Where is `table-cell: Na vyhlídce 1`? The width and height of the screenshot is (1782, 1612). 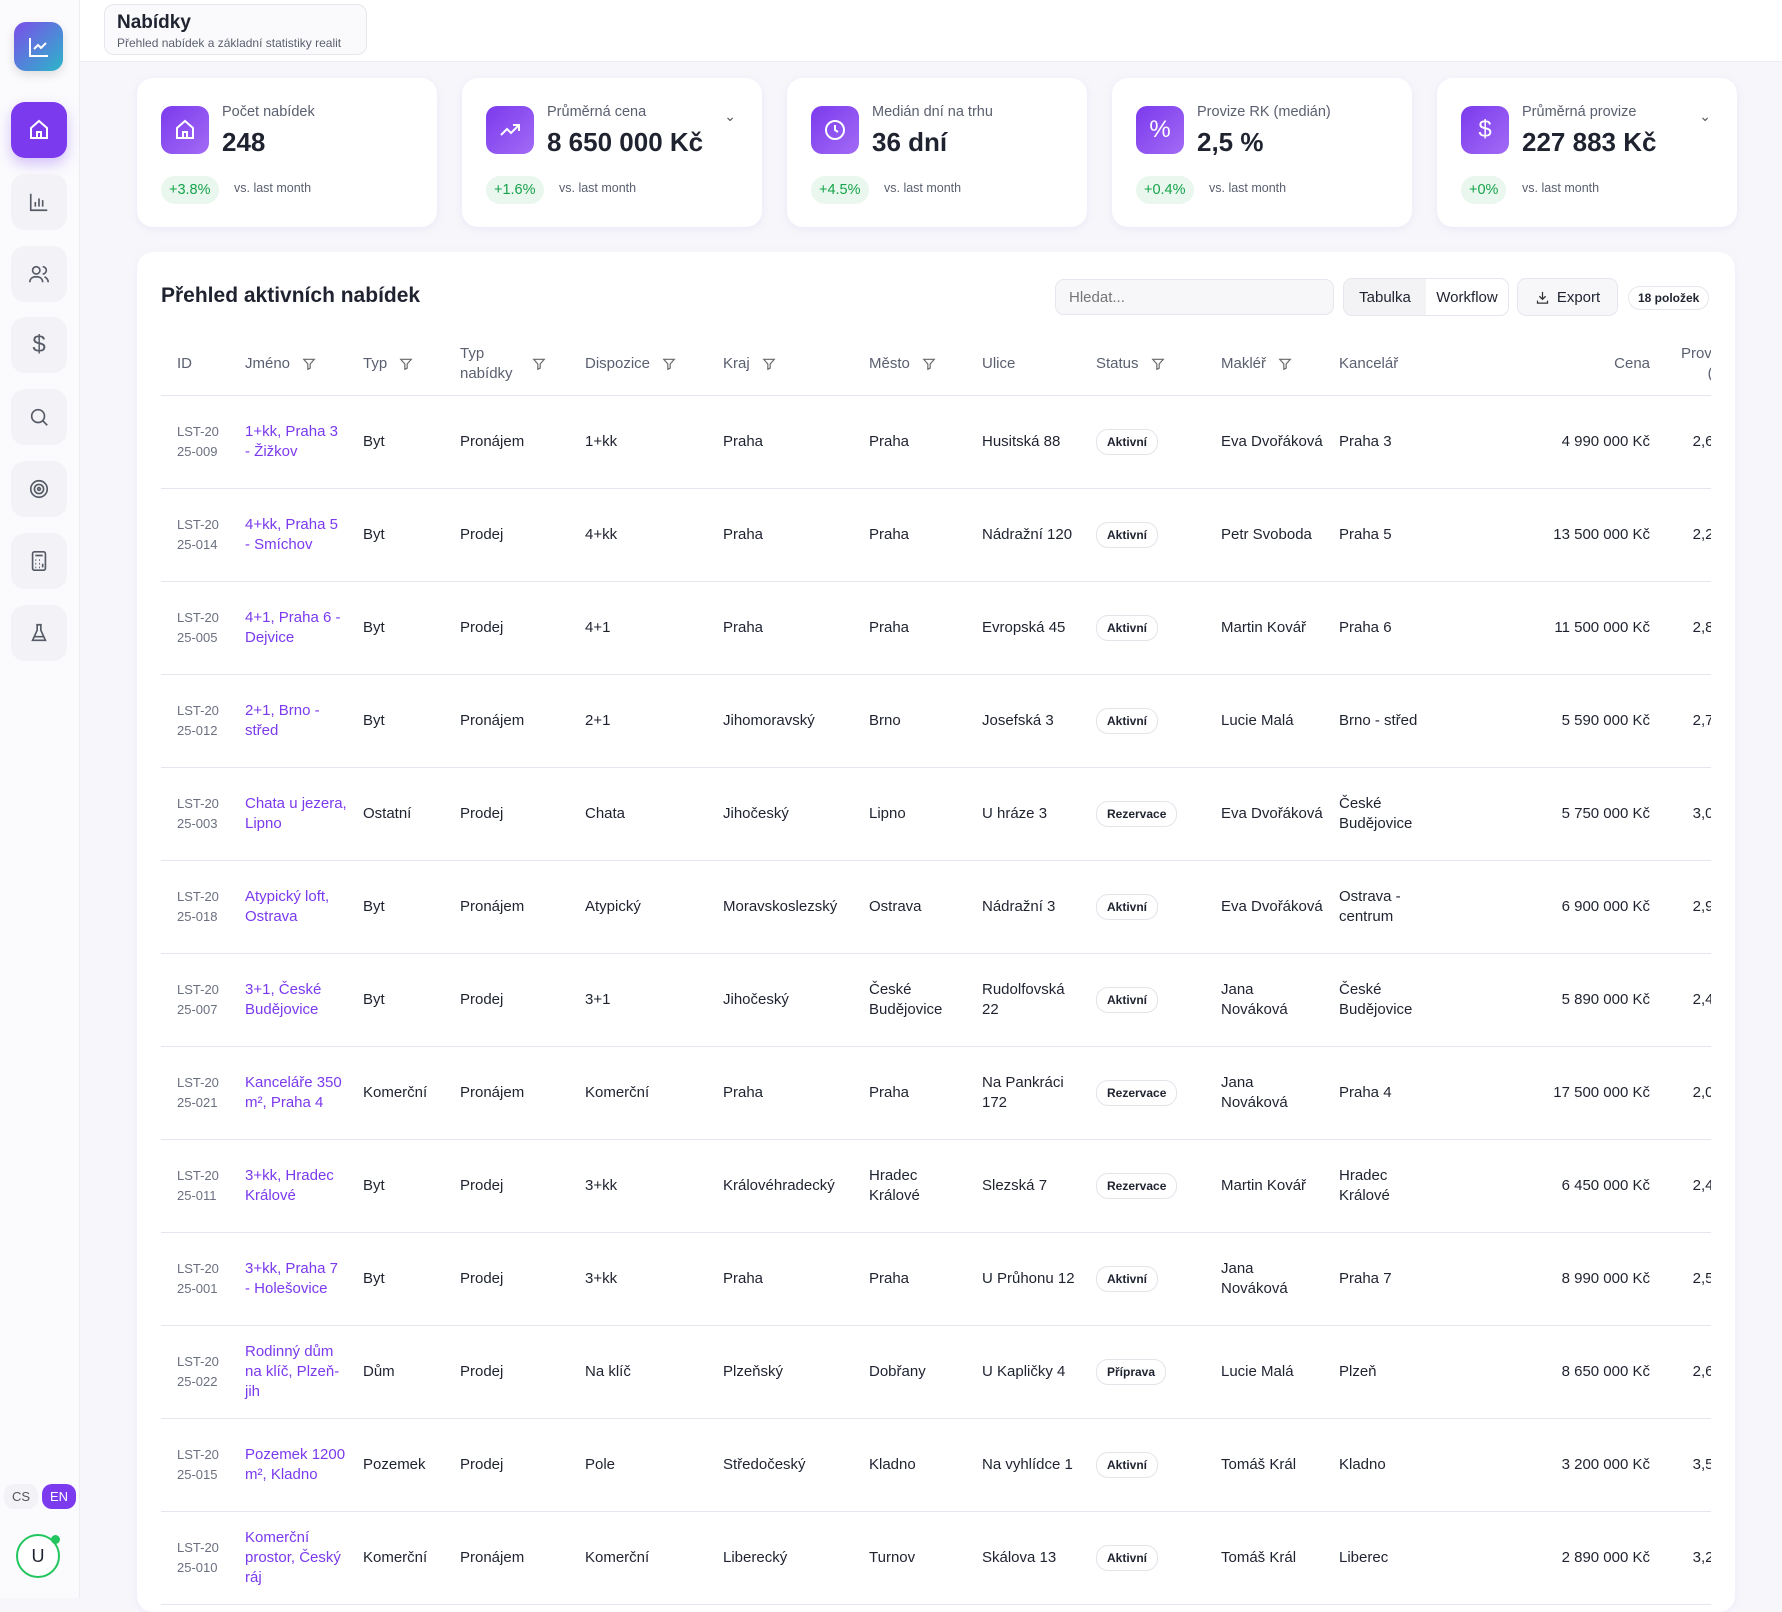 table-cell: Na vyhlídce 1 is located at coordinates (1023, 1465).